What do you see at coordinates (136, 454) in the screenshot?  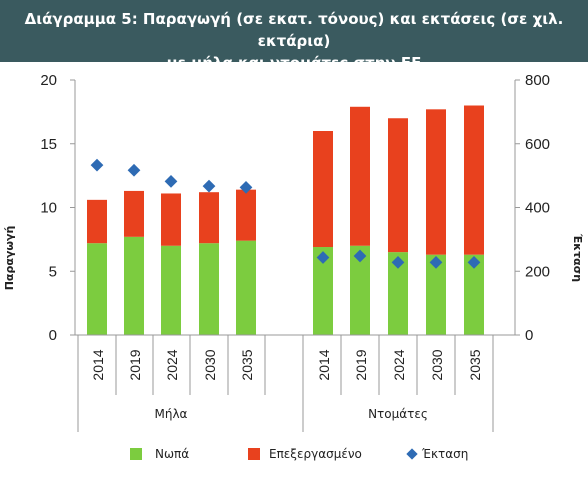 I see `legend-swatch-fresh` at bounding box center [136, 454].